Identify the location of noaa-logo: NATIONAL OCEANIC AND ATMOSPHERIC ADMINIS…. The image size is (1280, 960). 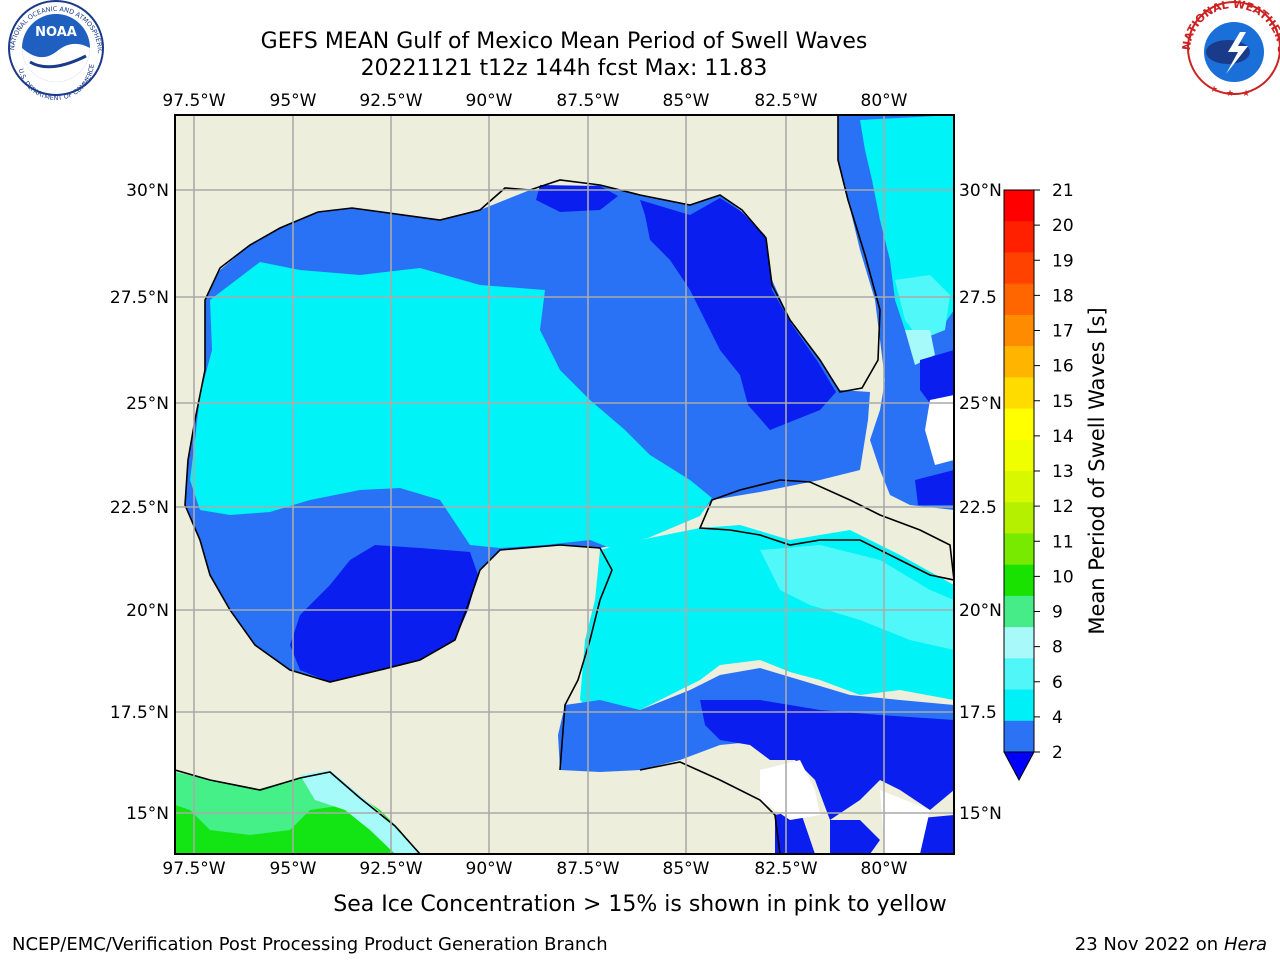
(52, 51).